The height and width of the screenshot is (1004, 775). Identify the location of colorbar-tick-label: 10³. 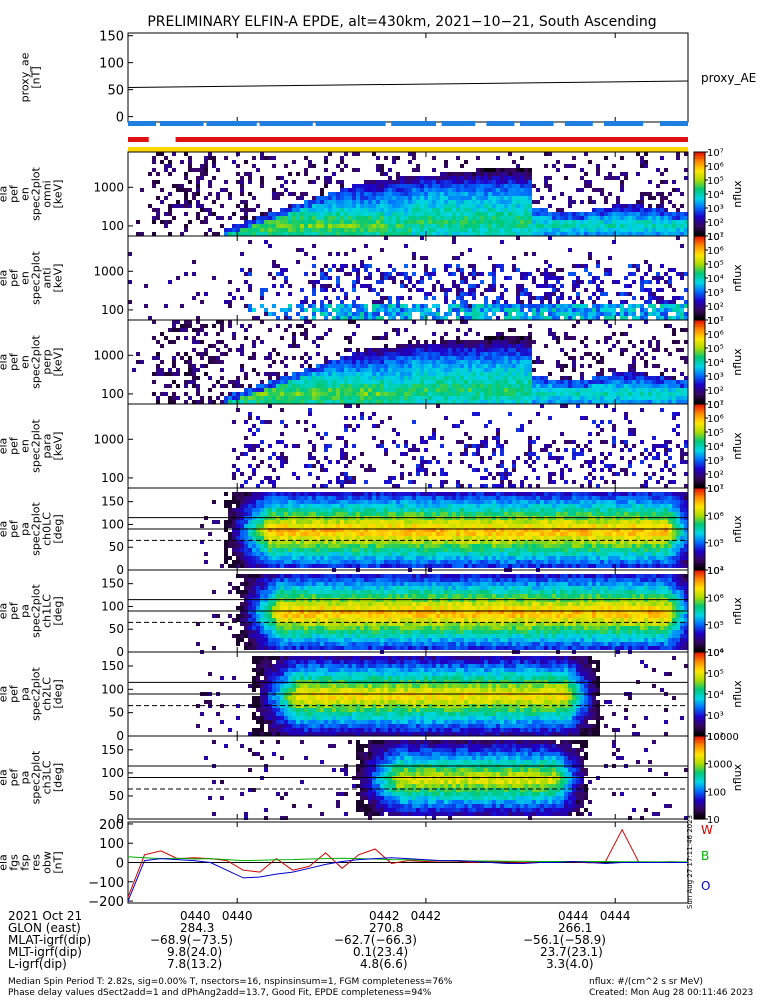
(715, 377).